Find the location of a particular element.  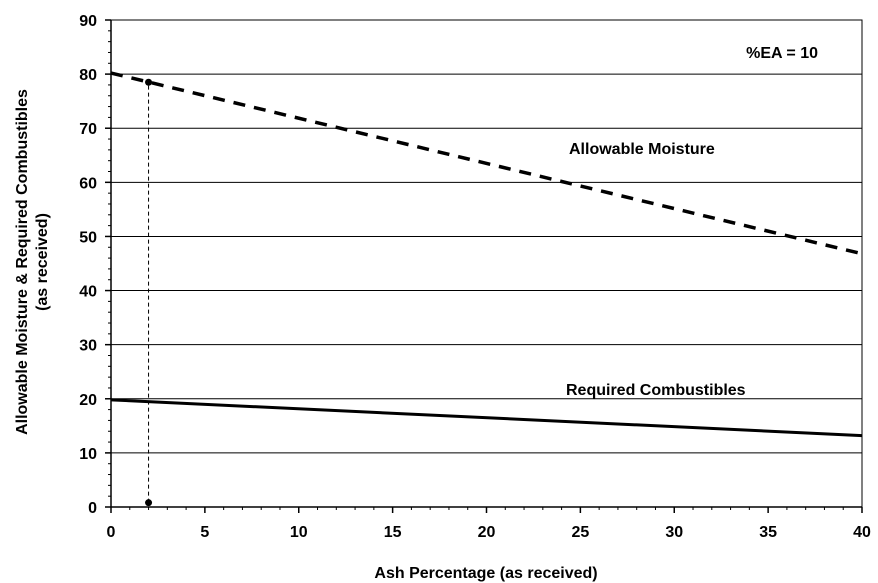

y-tick-label-40: 40 is located at coordinates (88, 292).